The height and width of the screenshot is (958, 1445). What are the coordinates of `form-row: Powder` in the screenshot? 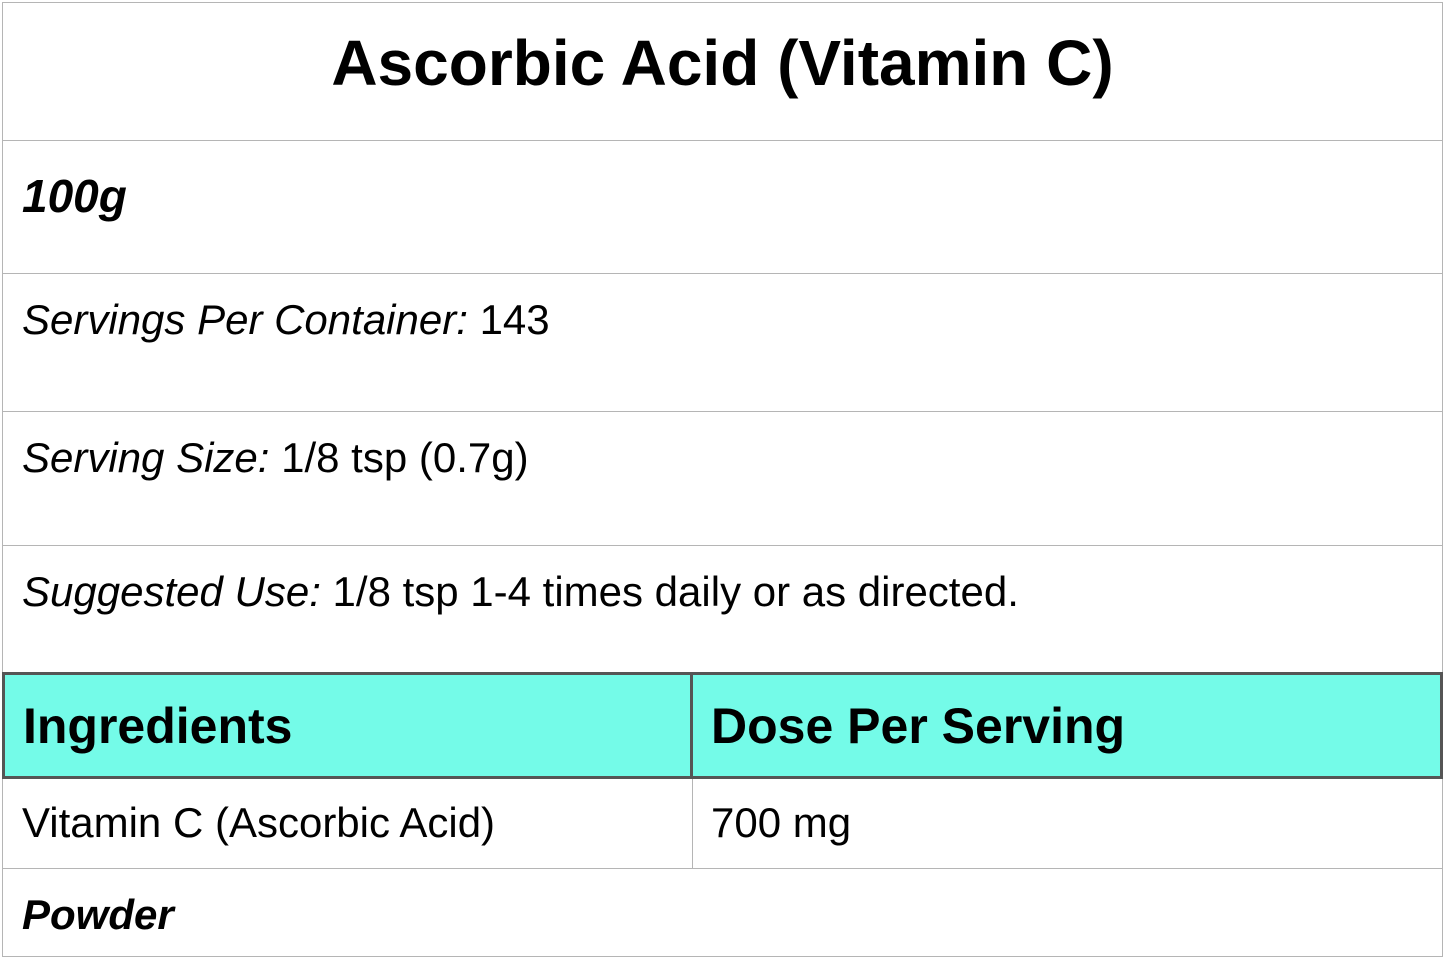 It's located at (722, 913).